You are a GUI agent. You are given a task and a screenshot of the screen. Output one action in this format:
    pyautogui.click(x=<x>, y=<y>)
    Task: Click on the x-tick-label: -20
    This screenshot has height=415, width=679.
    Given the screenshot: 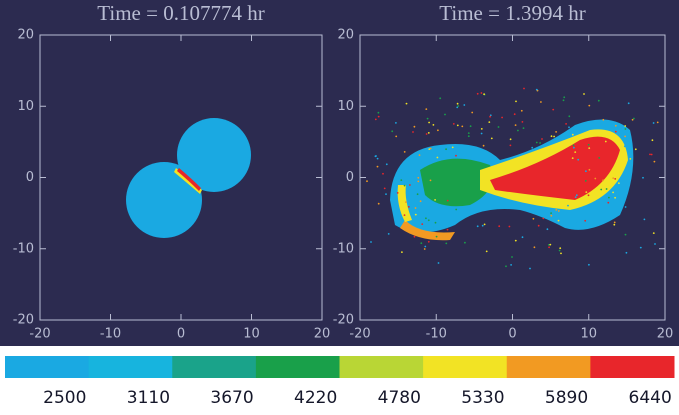 What is the action you would take?
    pyautogui.click(x=39, y=334)
    